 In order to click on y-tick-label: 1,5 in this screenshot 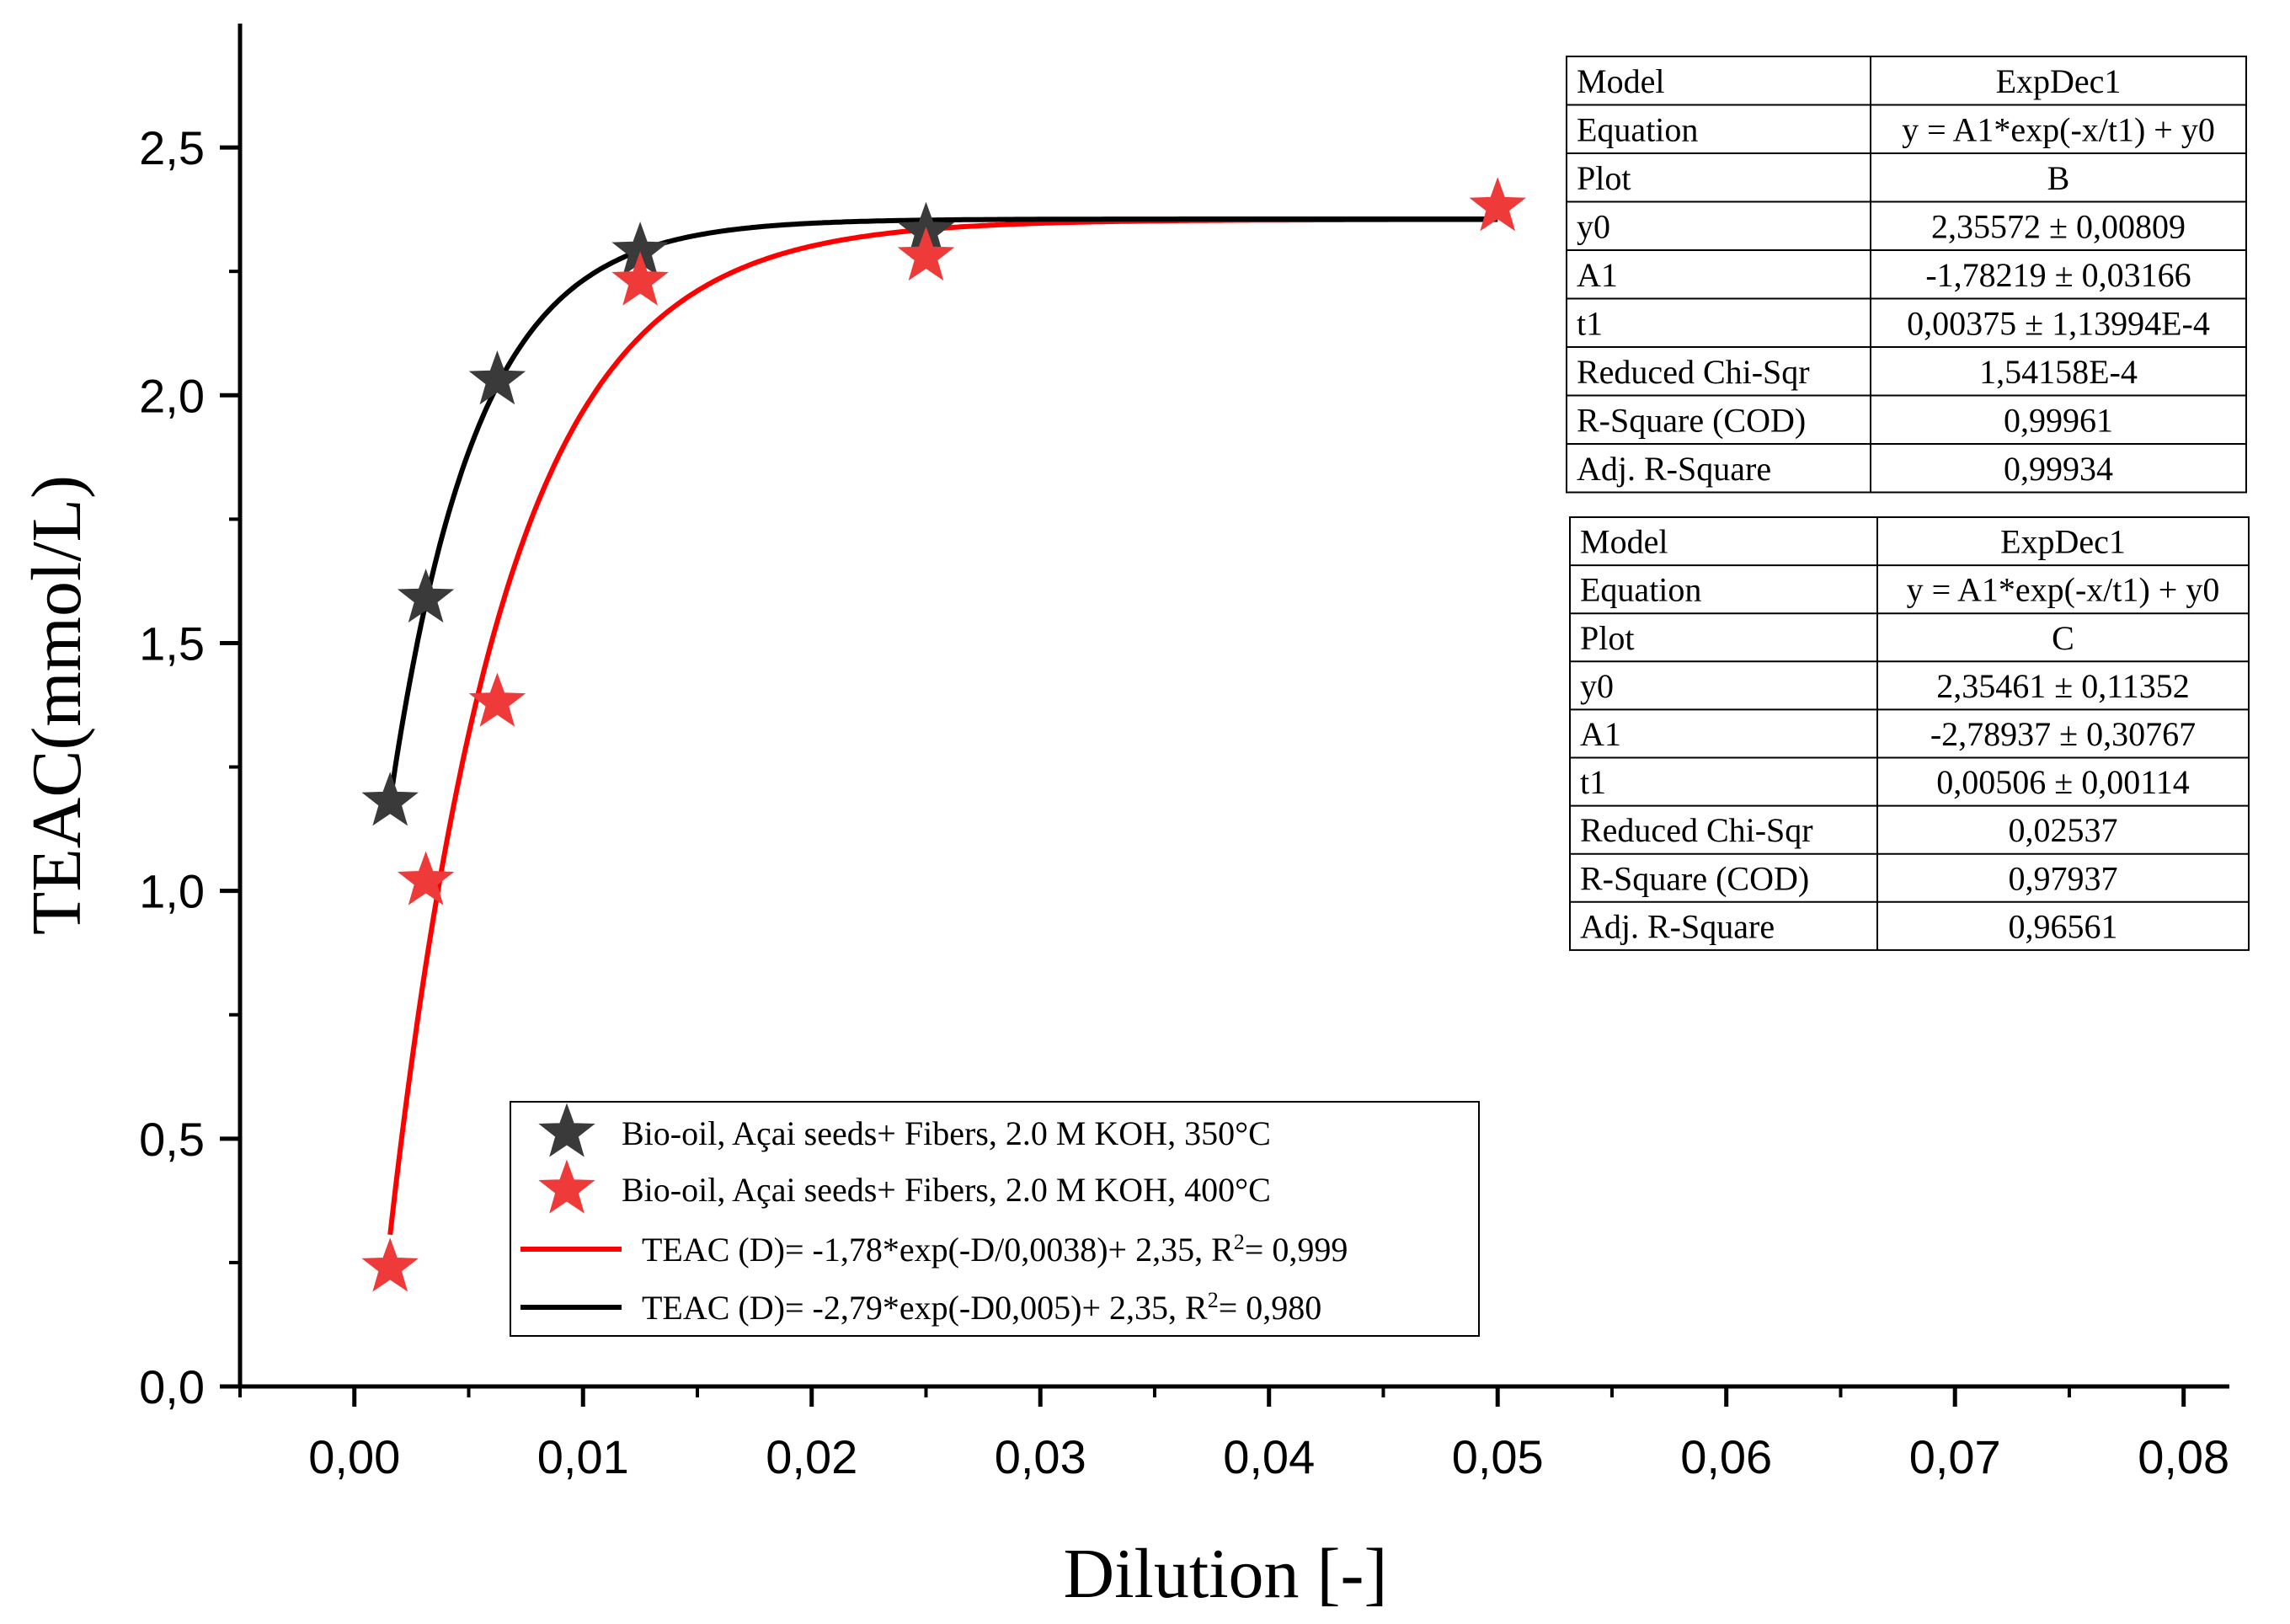, I will do `click(172, 643)`.